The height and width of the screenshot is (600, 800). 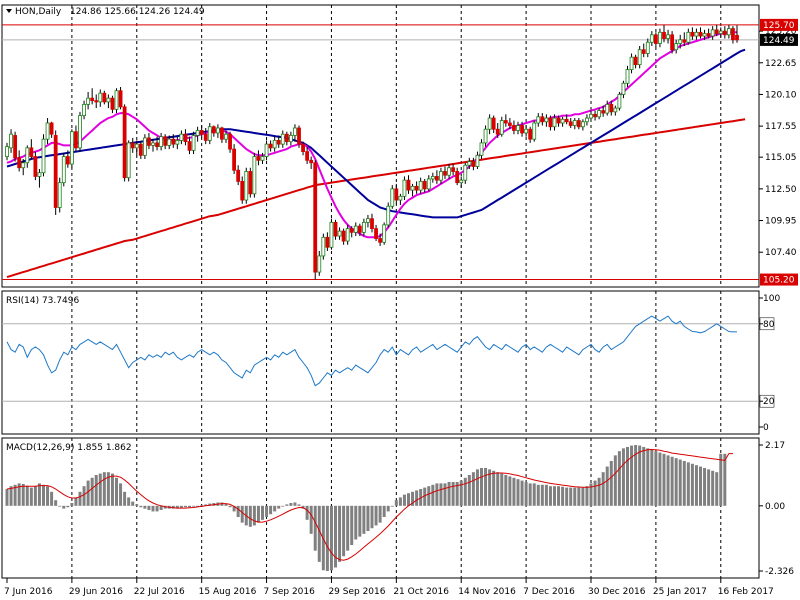 I want to click on price-tick-label: 109.95, so click(x=781, y=222).